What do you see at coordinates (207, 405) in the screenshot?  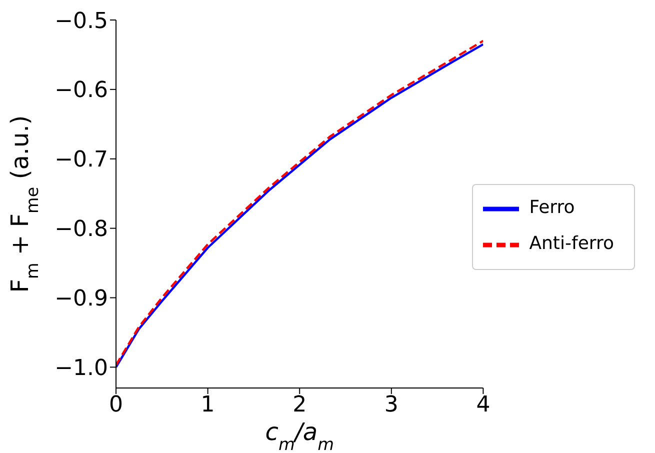 I see `x-tick-label: 1` at bounding box center [207, 405].